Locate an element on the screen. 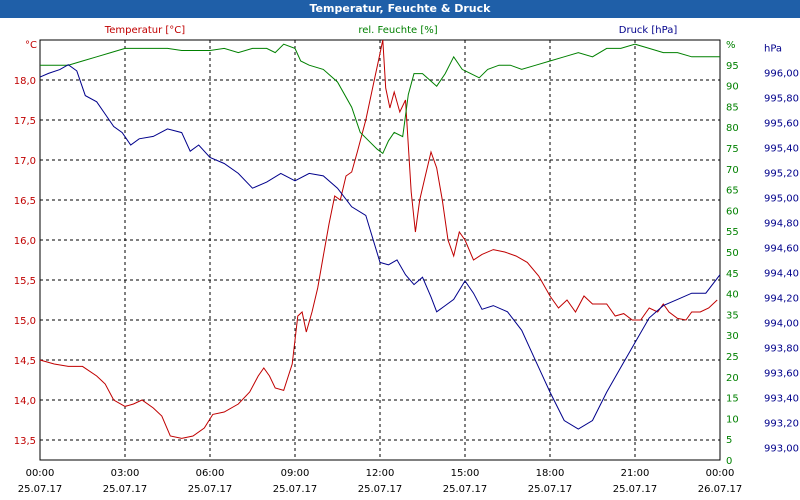 The width and height of the screenshot is (800, 500). humidity-tick-label: 80 is located at coordinates (732, 128).